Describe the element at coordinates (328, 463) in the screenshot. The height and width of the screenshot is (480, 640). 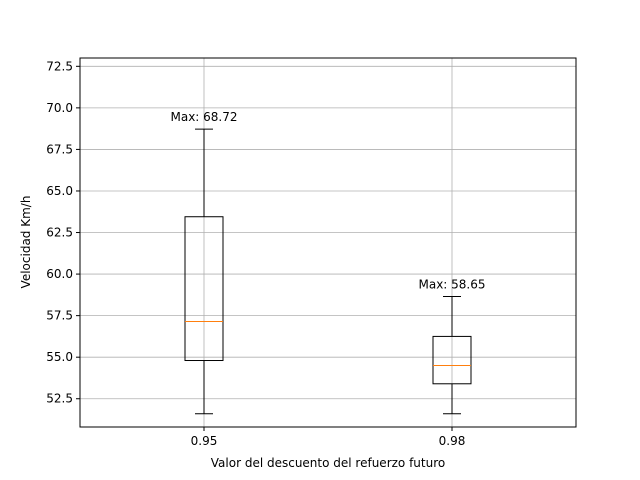
I see `x-axis-label: Valor del descuento del refuerzo futuro` at that location.